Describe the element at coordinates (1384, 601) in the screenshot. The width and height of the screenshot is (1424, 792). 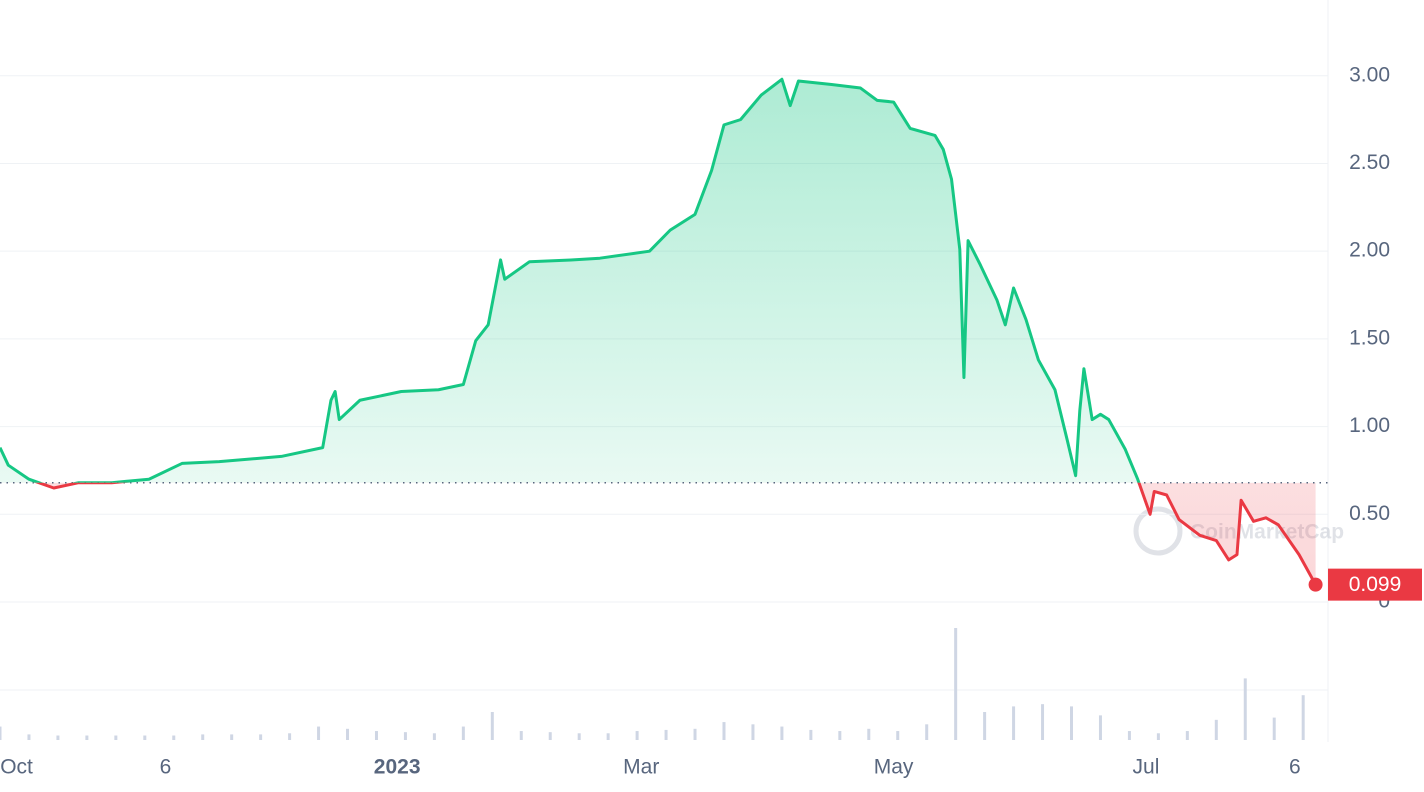
I see `y-tick-label: 0` at that location.